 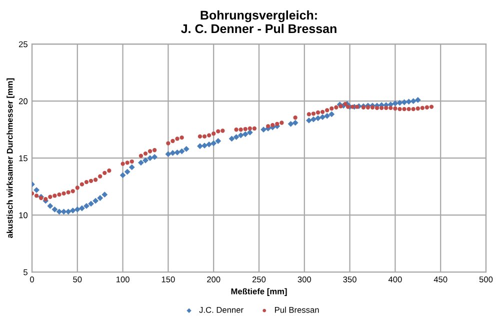 What do you see at coordinates (23, 215) in the screenshot?
I see `y-tick-label: 10` at bounding box center [23, 215].